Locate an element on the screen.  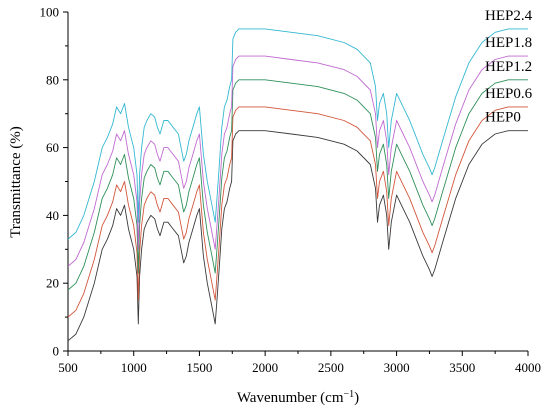
x-tick-label: 2500 is located at coordinates (331, 367).